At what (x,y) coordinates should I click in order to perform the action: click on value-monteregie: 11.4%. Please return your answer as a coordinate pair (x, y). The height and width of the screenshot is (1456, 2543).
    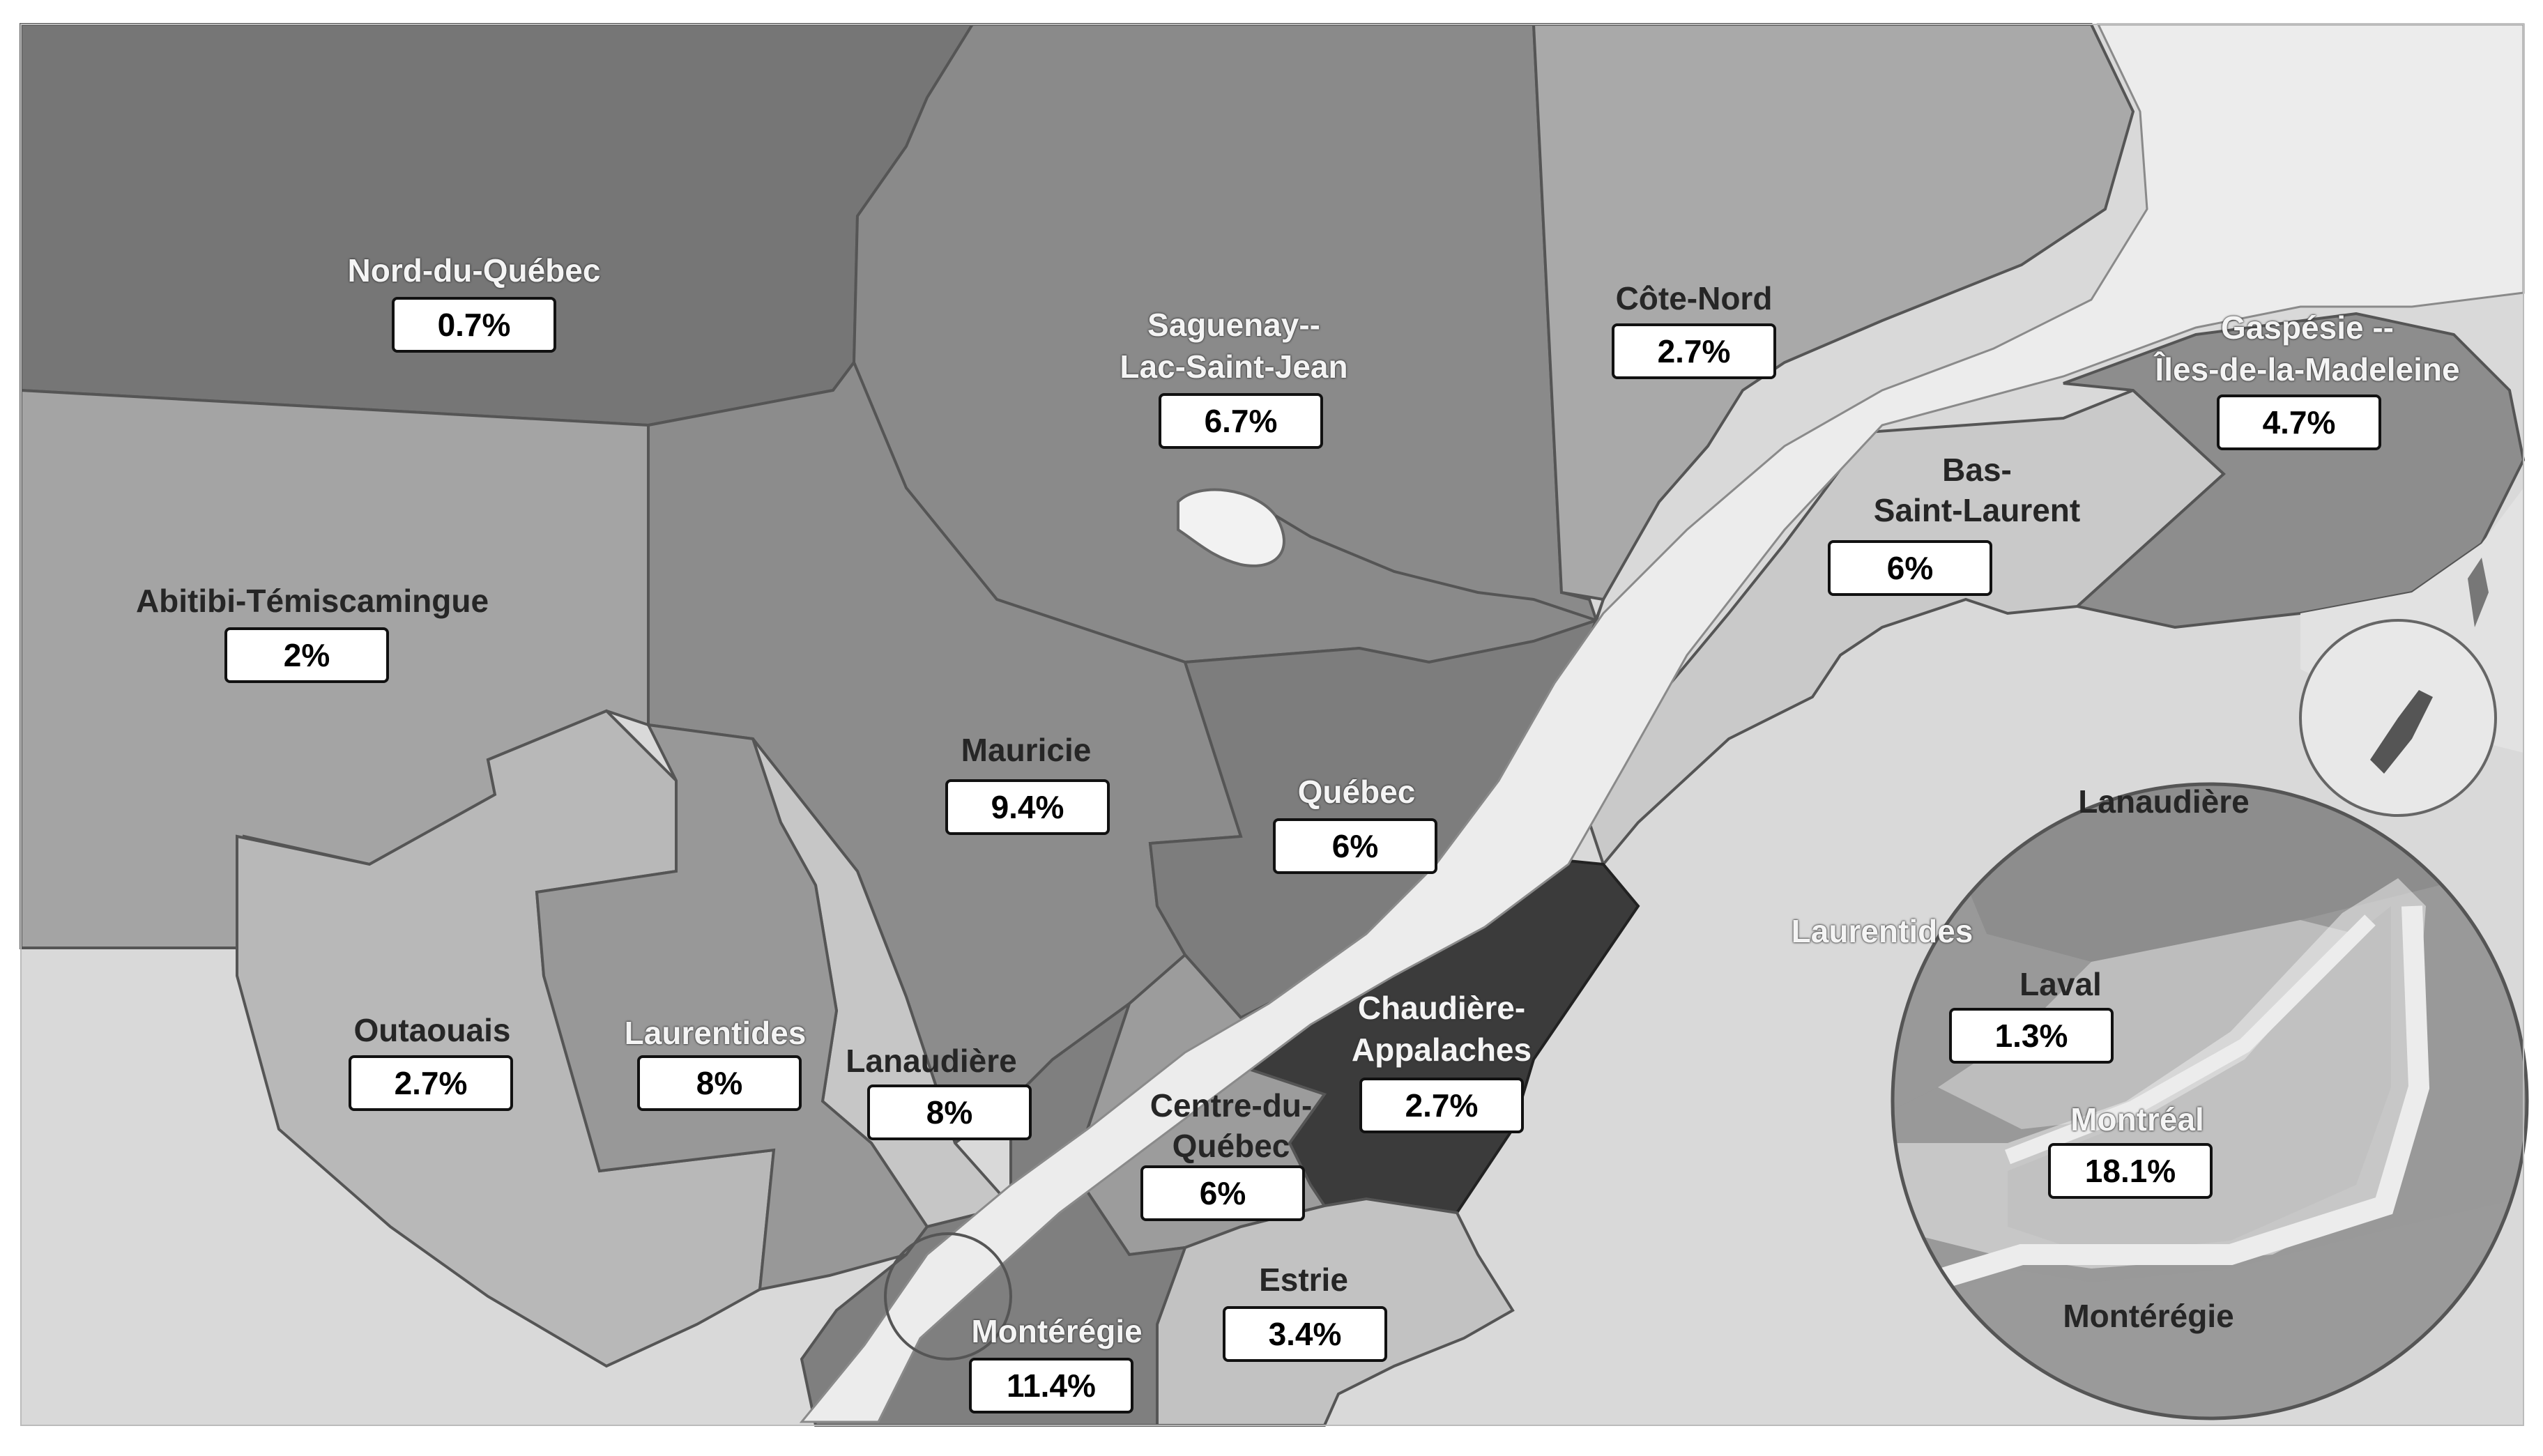
    Looking at the image, I should click on (1051, 1385).